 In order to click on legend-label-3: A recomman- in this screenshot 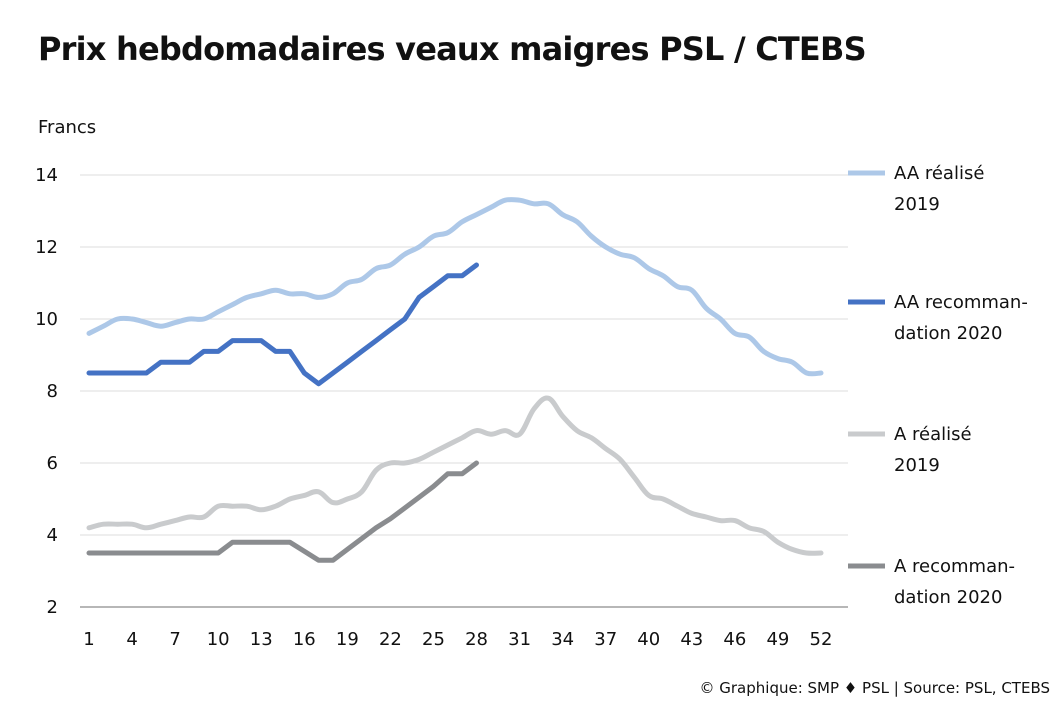, I will do `click(954, 566)`.